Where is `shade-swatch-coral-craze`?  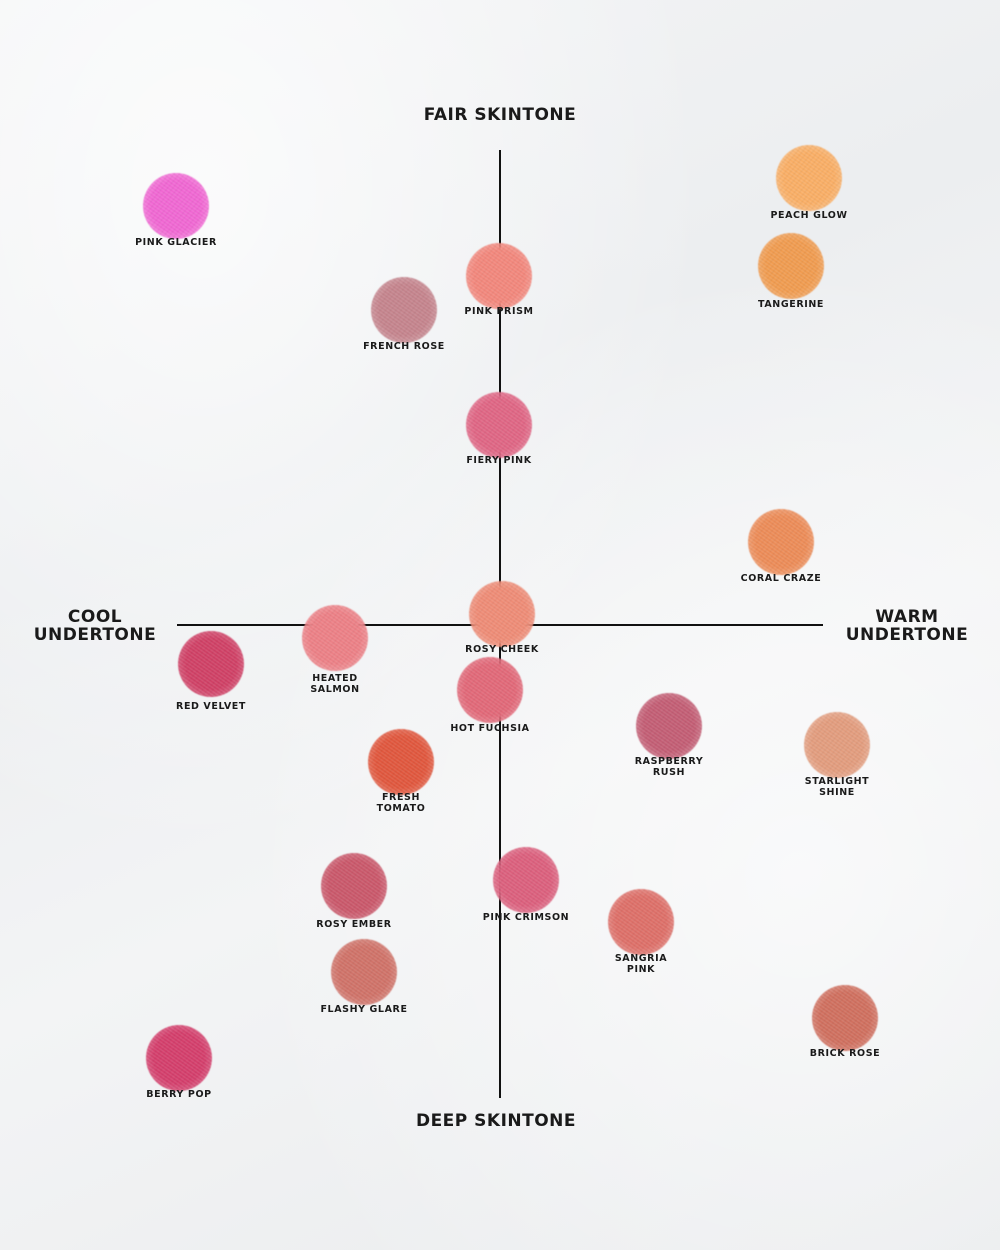 shade-swatch-coral-craze is located at coordinates (781, 542).